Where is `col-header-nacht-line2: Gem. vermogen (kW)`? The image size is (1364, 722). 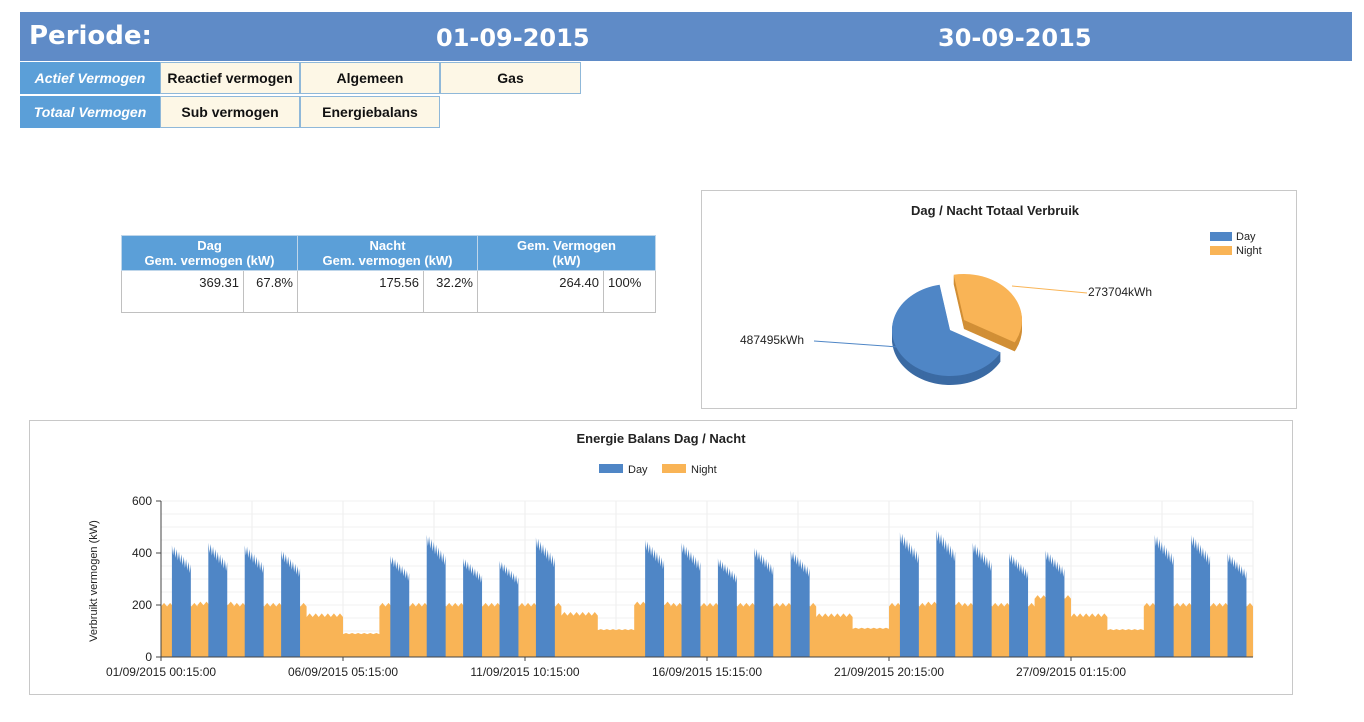
col-header-nacht-line2: Gem. vermogen (kW) is located at coordinates (387, 260).